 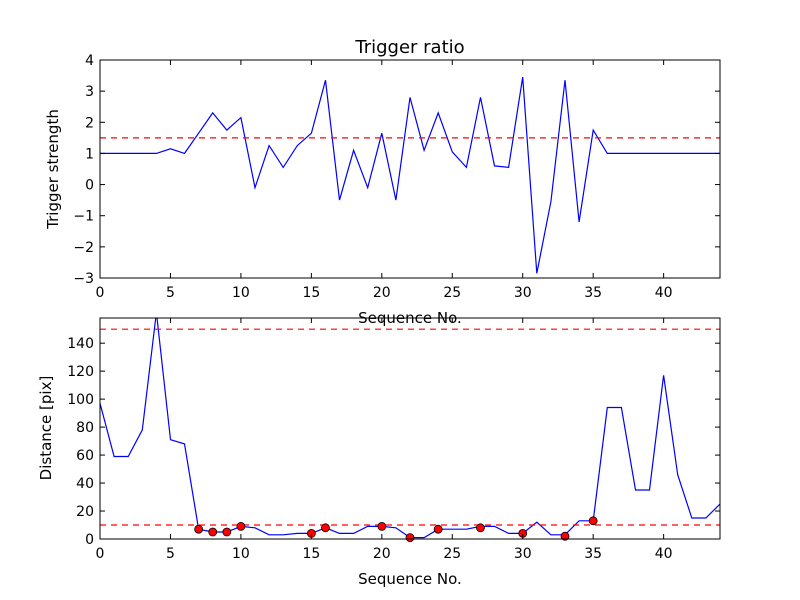 What do you see at coordinates (85, 484) in the screenshot?
I see `y-tick-label: 40` at bounding box center [85, 484].